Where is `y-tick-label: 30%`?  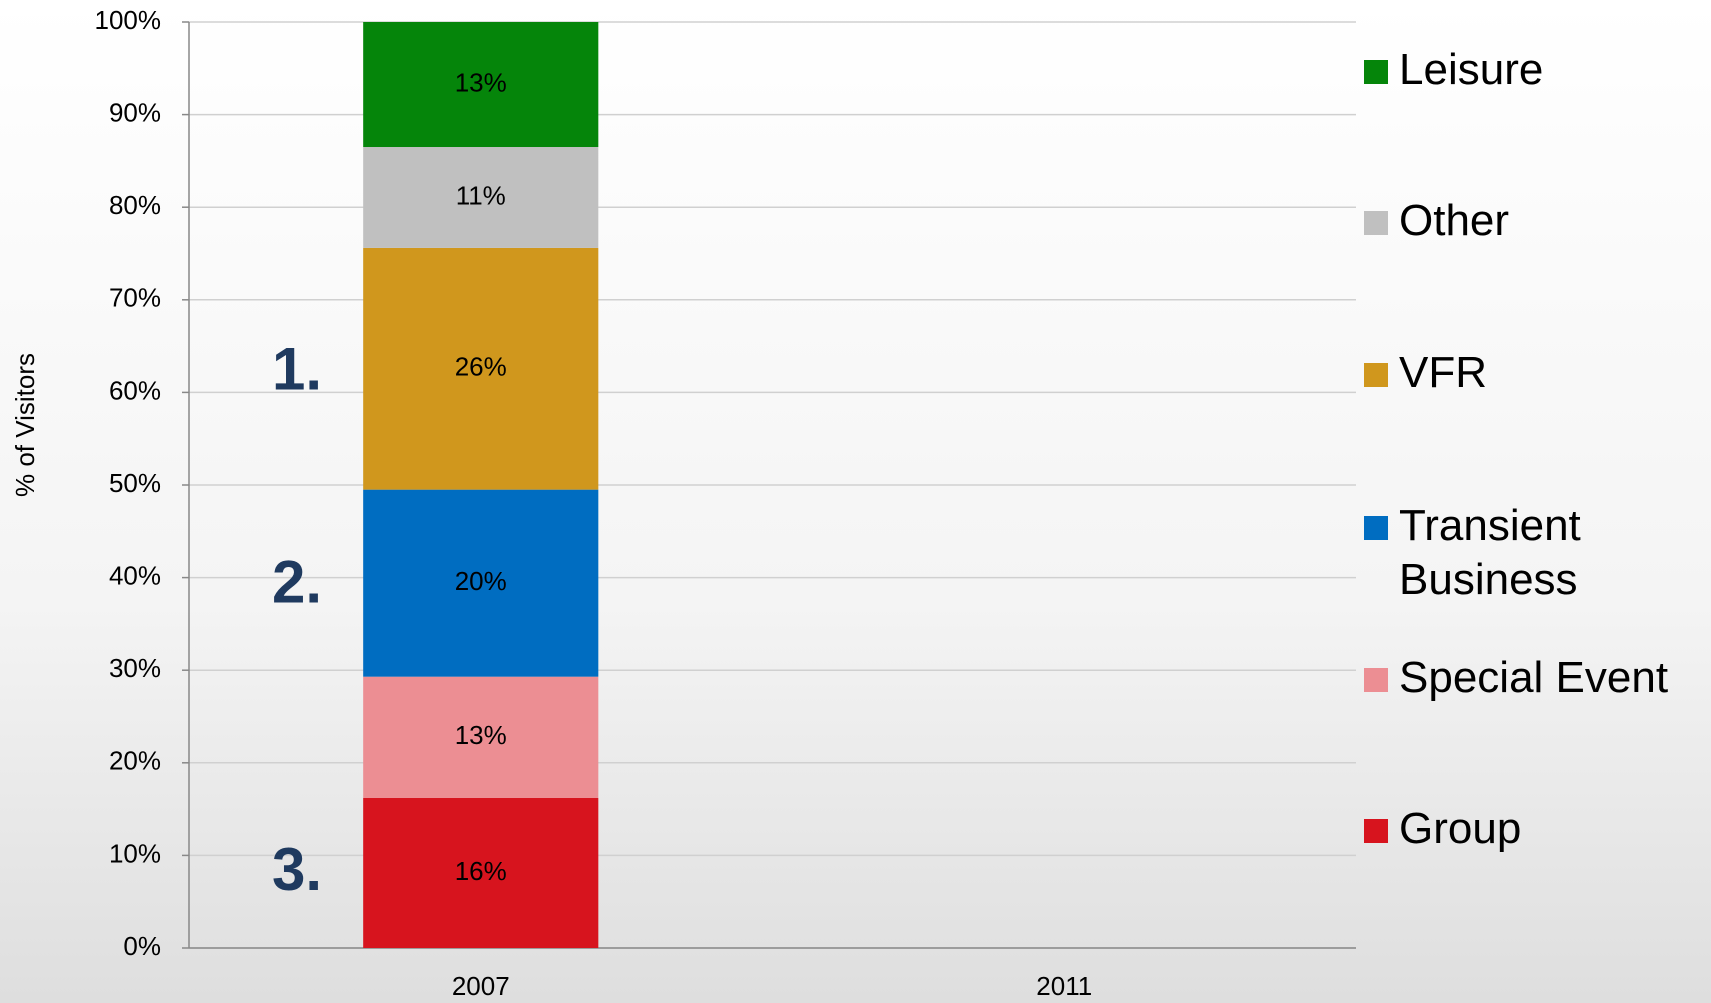
y-tick-label: 30% is located at coordinates (135, 668).